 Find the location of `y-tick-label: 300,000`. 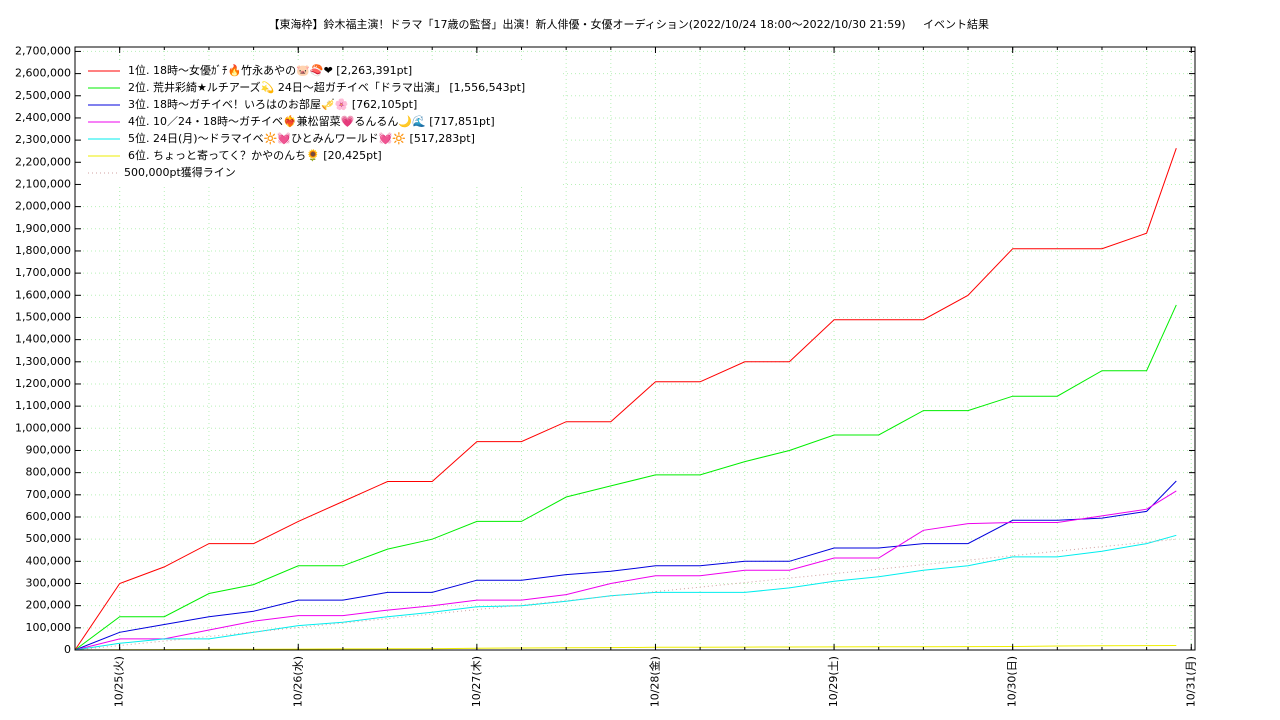

y-tick-label: 300,000 is located at coordinates (49, 582).